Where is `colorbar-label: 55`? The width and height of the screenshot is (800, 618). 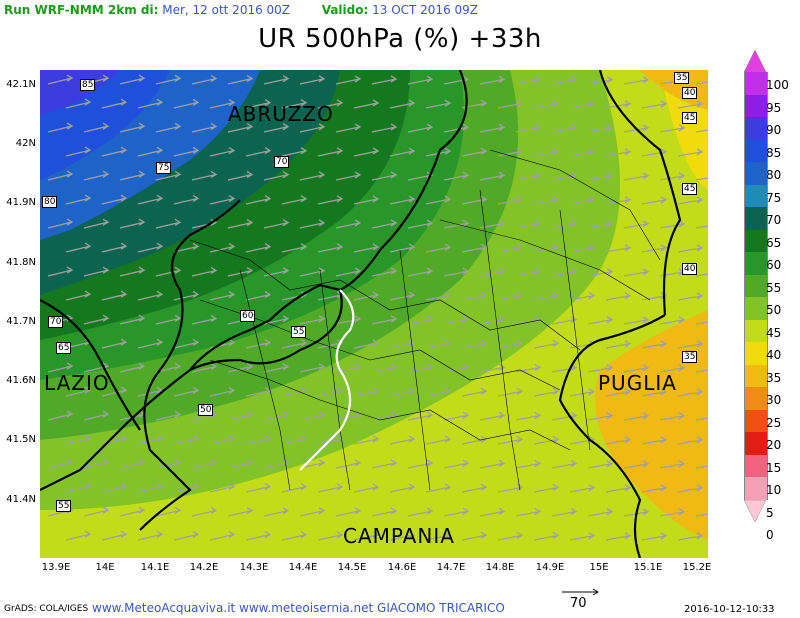 colorbar-label: 55 is located at coordinates (774, 287).